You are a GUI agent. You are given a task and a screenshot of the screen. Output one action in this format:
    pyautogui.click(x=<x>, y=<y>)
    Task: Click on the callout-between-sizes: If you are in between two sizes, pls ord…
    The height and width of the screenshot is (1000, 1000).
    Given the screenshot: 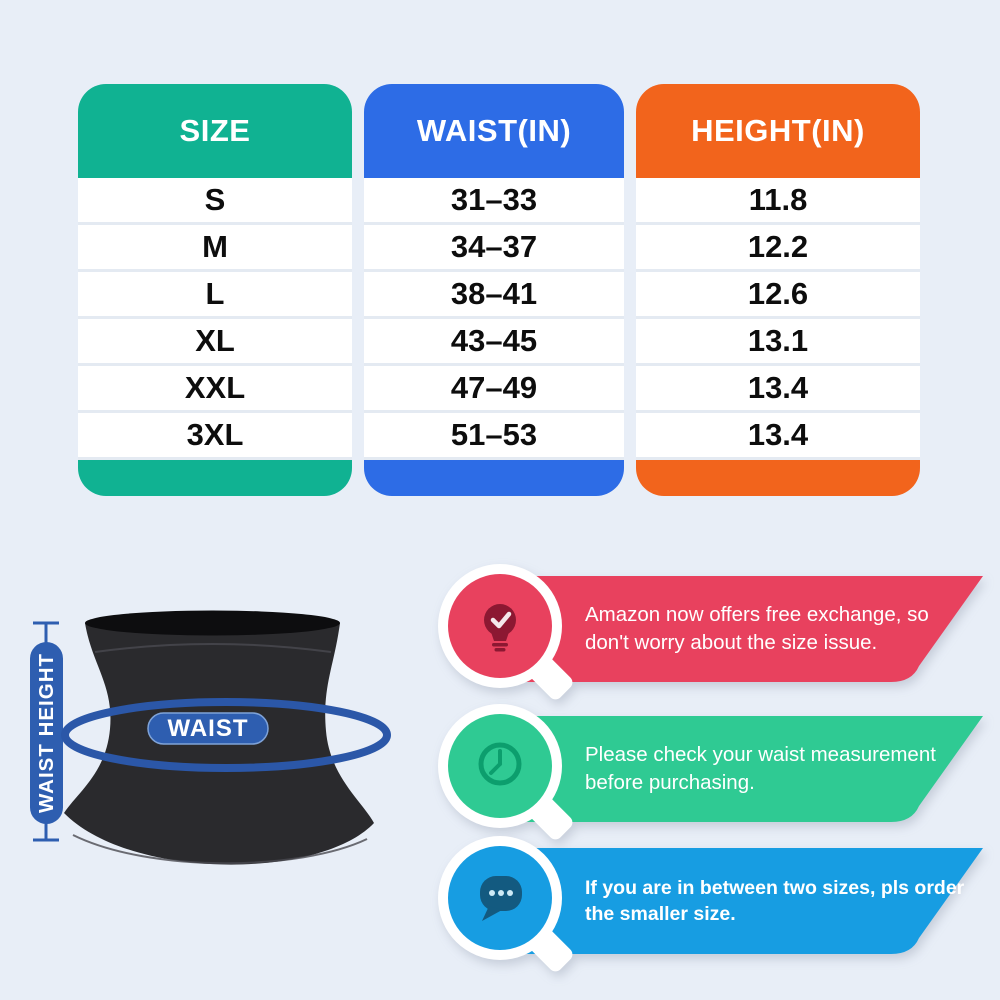 What is the action you would take?
    pyautogui.click(x=712, y=906)
    